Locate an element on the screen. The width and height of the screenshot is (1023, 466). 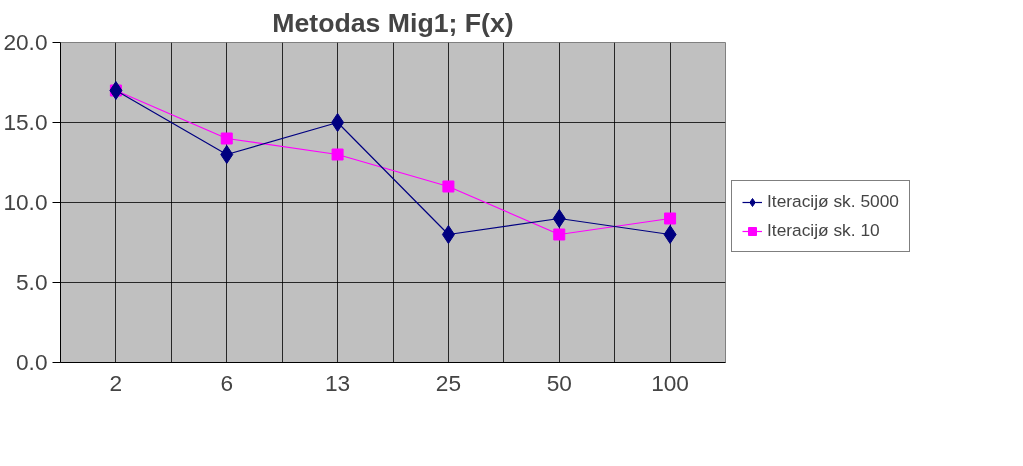
y-tick-label: 5.0 is located at coordinates (32, 282).